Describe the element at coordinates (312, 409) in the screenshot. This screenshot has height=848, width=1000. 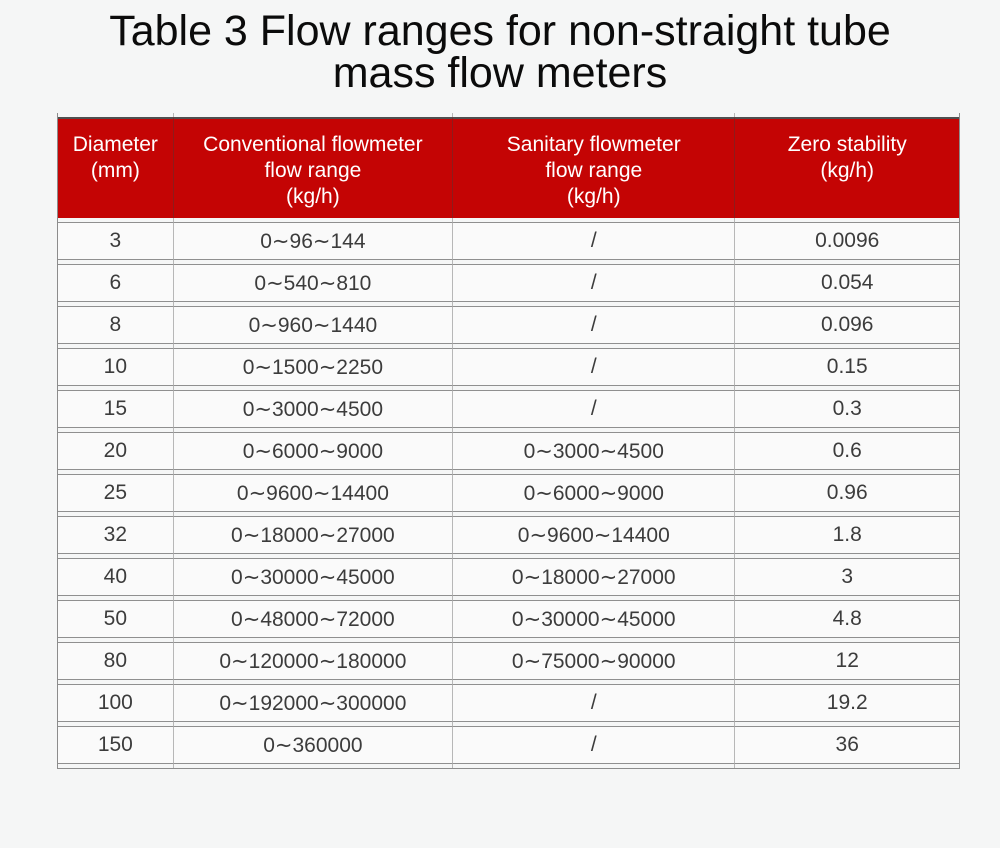
I see `cell-conventional-flow-range: 0∼3000∼4500` at that location.